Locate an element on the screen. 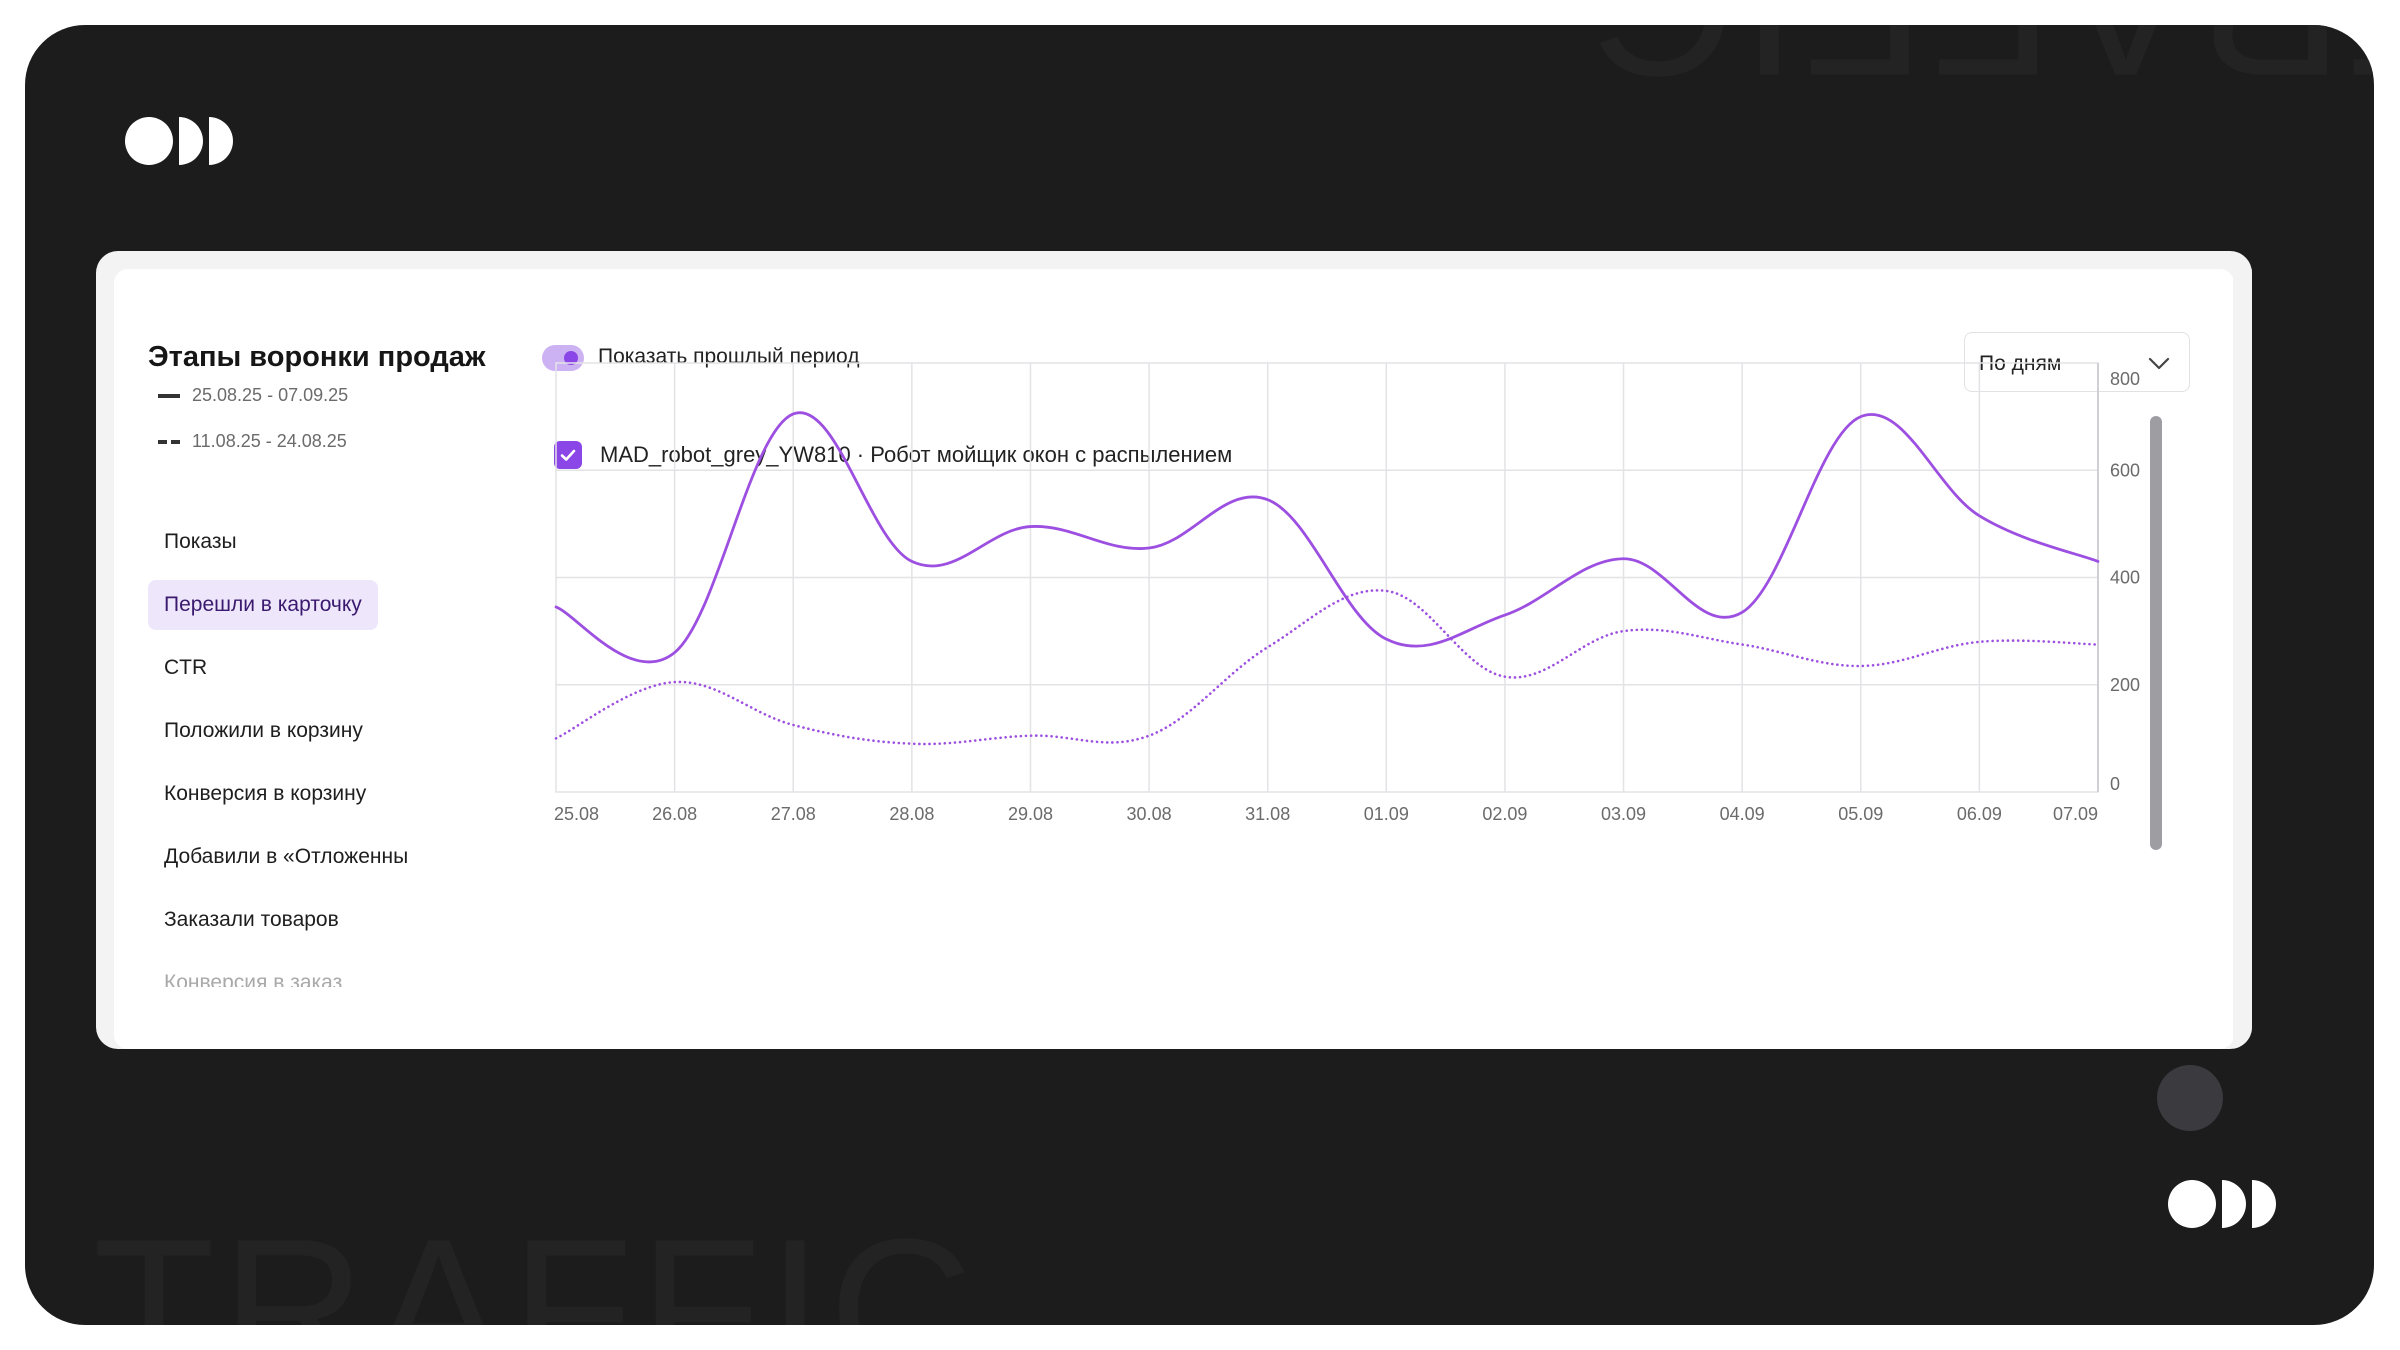 This screenshot has height=1350, width=2400. metric-item-added-to-cart: Положили в корзину is located at coordinates (263, 730).